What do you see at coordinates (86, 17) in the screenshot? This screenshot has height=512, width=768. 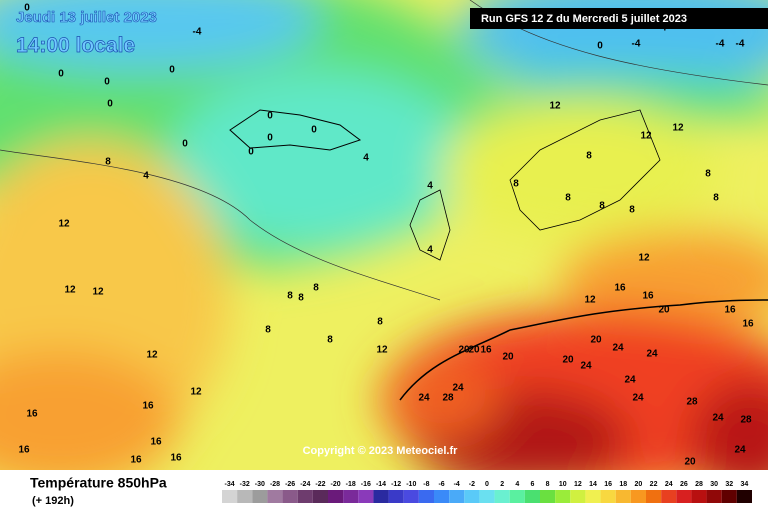 I see `forecast-date: Jeudi 13 juillet 2023` at bounding box center [86, 17].